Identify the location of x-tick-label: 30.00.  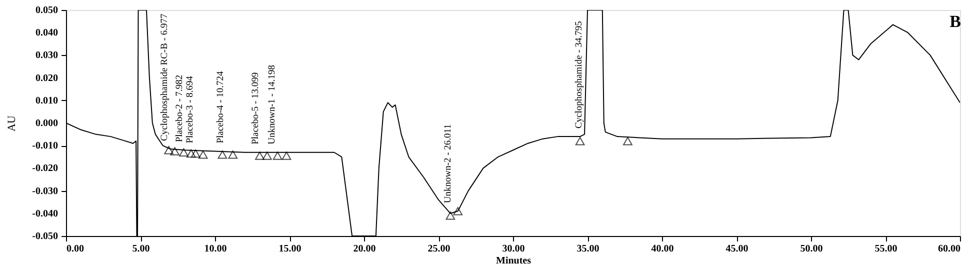
(513, 249).